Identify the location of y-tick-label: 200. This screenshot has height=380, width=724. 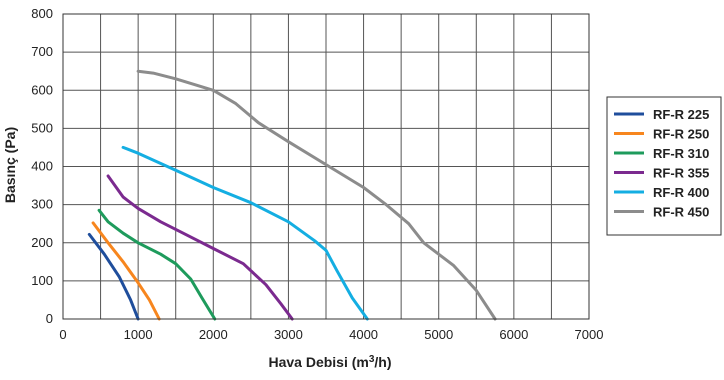
(42, 242).